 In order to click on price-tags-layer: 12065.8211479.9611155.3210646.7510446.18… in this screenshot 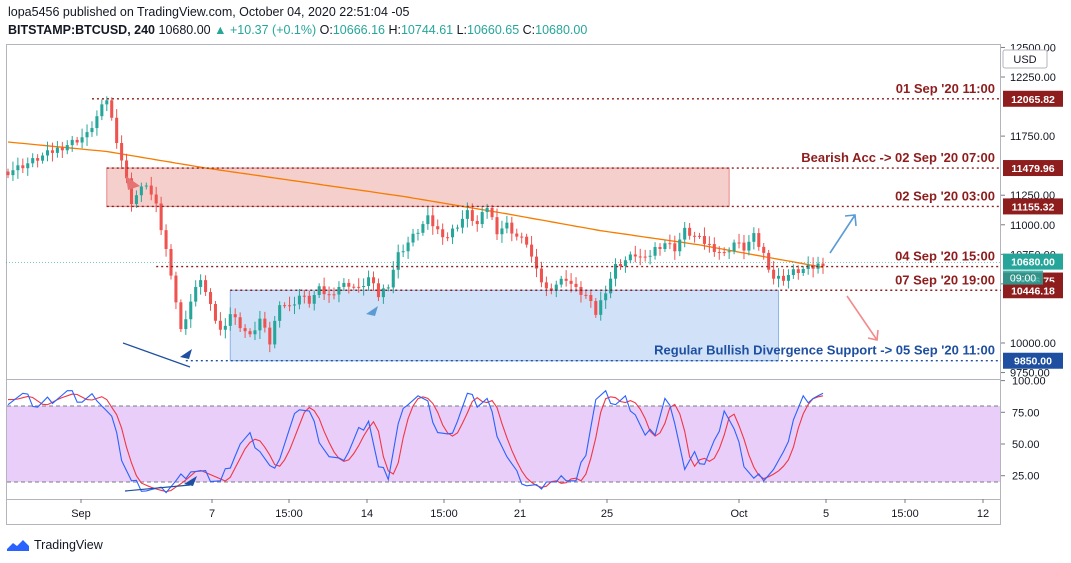, I will do `click(1033, 229)`.